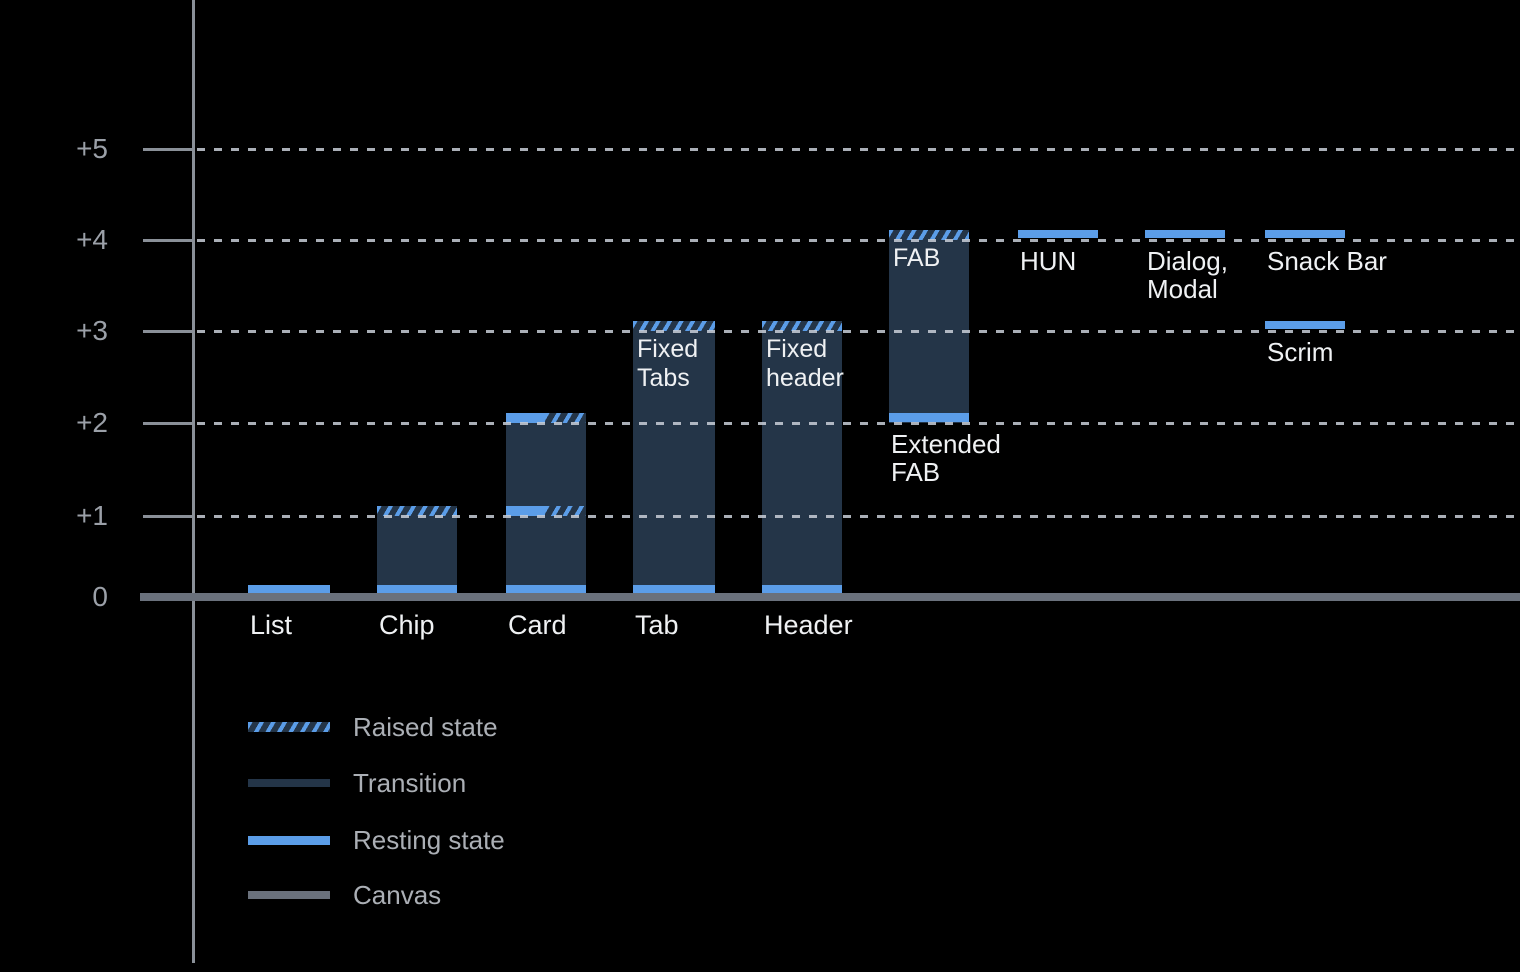 This screenshot has height=972, width=1520. What do you see at coordinates (929, 326) in the screenshot?
I see `transition-segment-fab` at bounding box center [929, 326].